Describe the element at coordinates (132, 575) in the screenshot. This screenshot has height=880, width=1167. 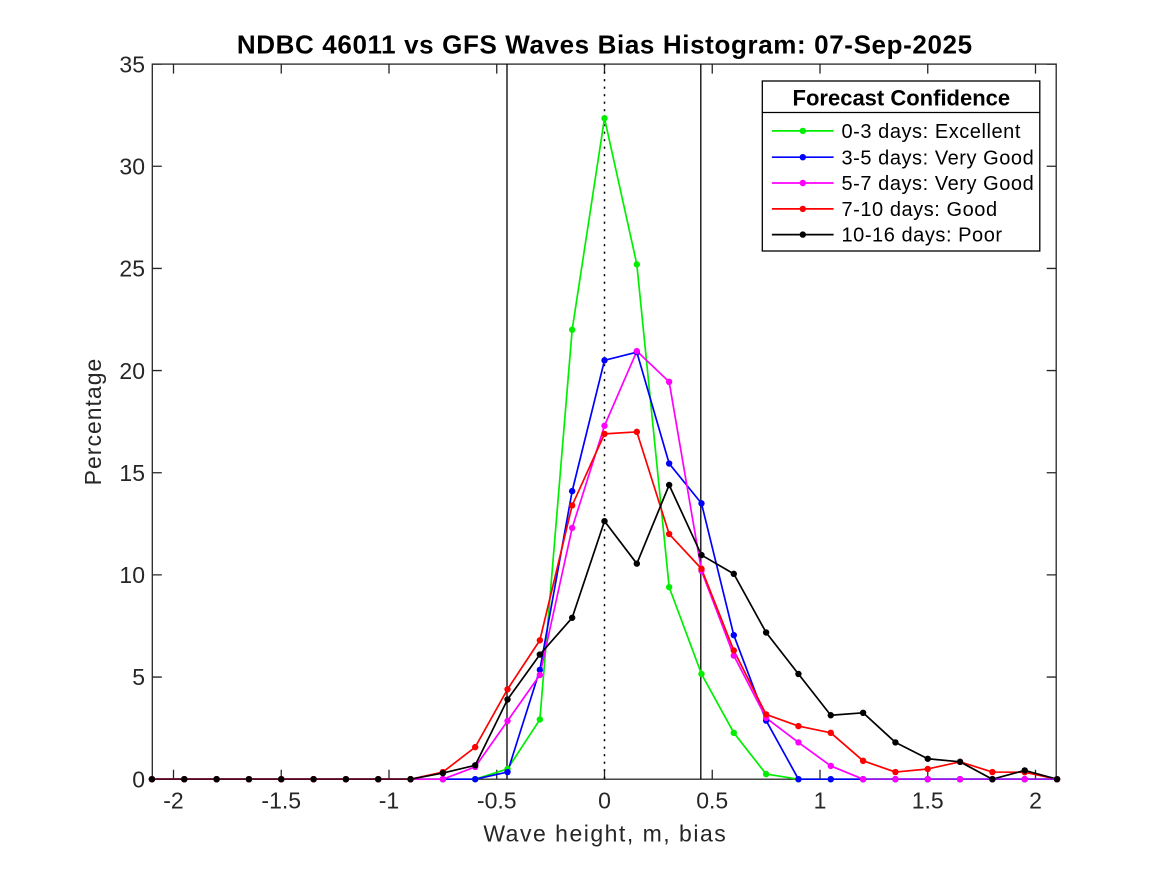
I see `svg-text: 10` at that location.